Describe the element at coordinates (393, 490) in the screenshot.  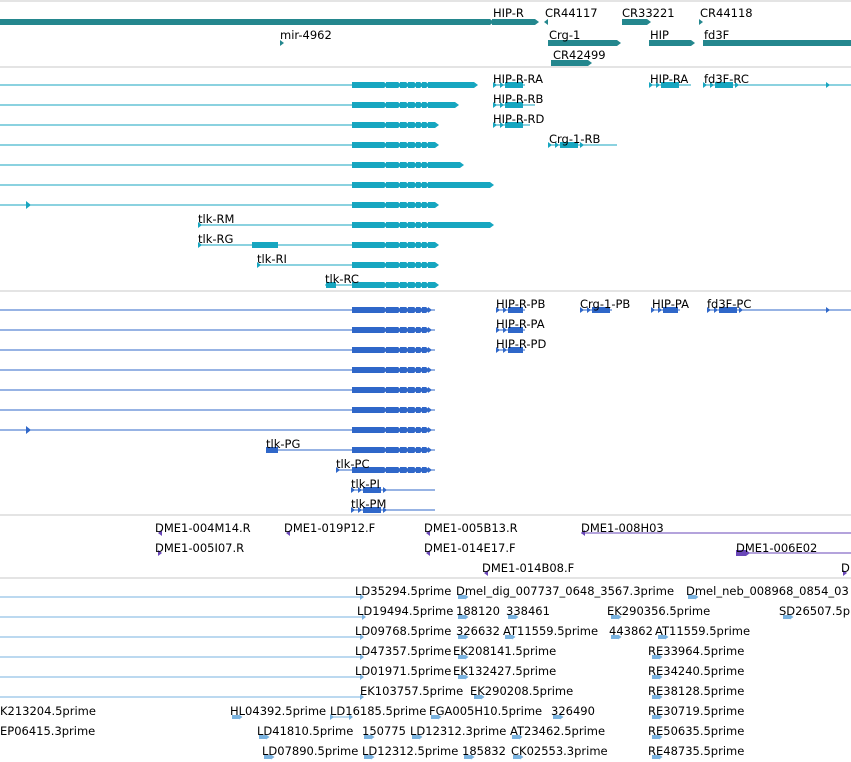
I see `feature-tlk-PI` at that location.